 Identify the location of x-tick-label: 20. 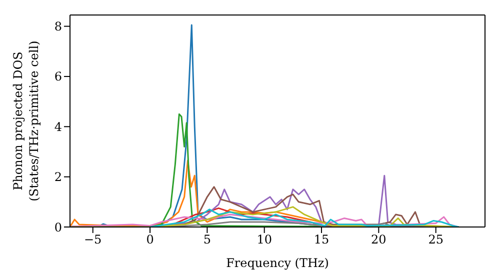
(378, 239).